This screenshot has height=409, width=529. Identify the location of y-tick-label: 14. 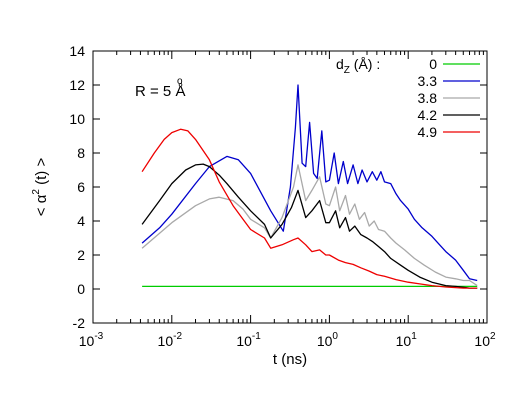
(77, 51).